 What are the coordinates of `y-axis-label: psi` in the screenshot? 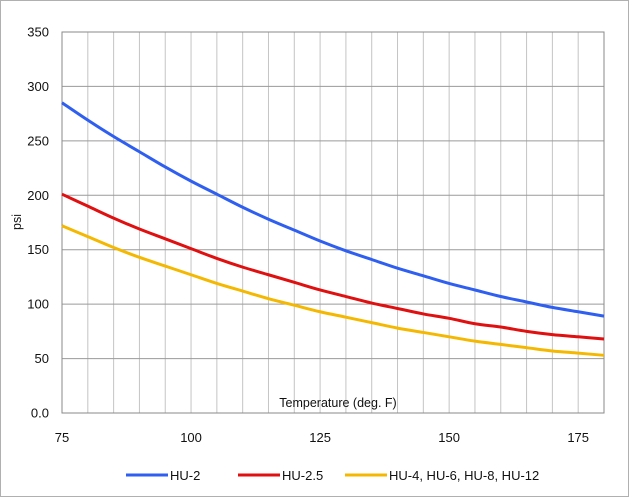 It's located at (17, 222).